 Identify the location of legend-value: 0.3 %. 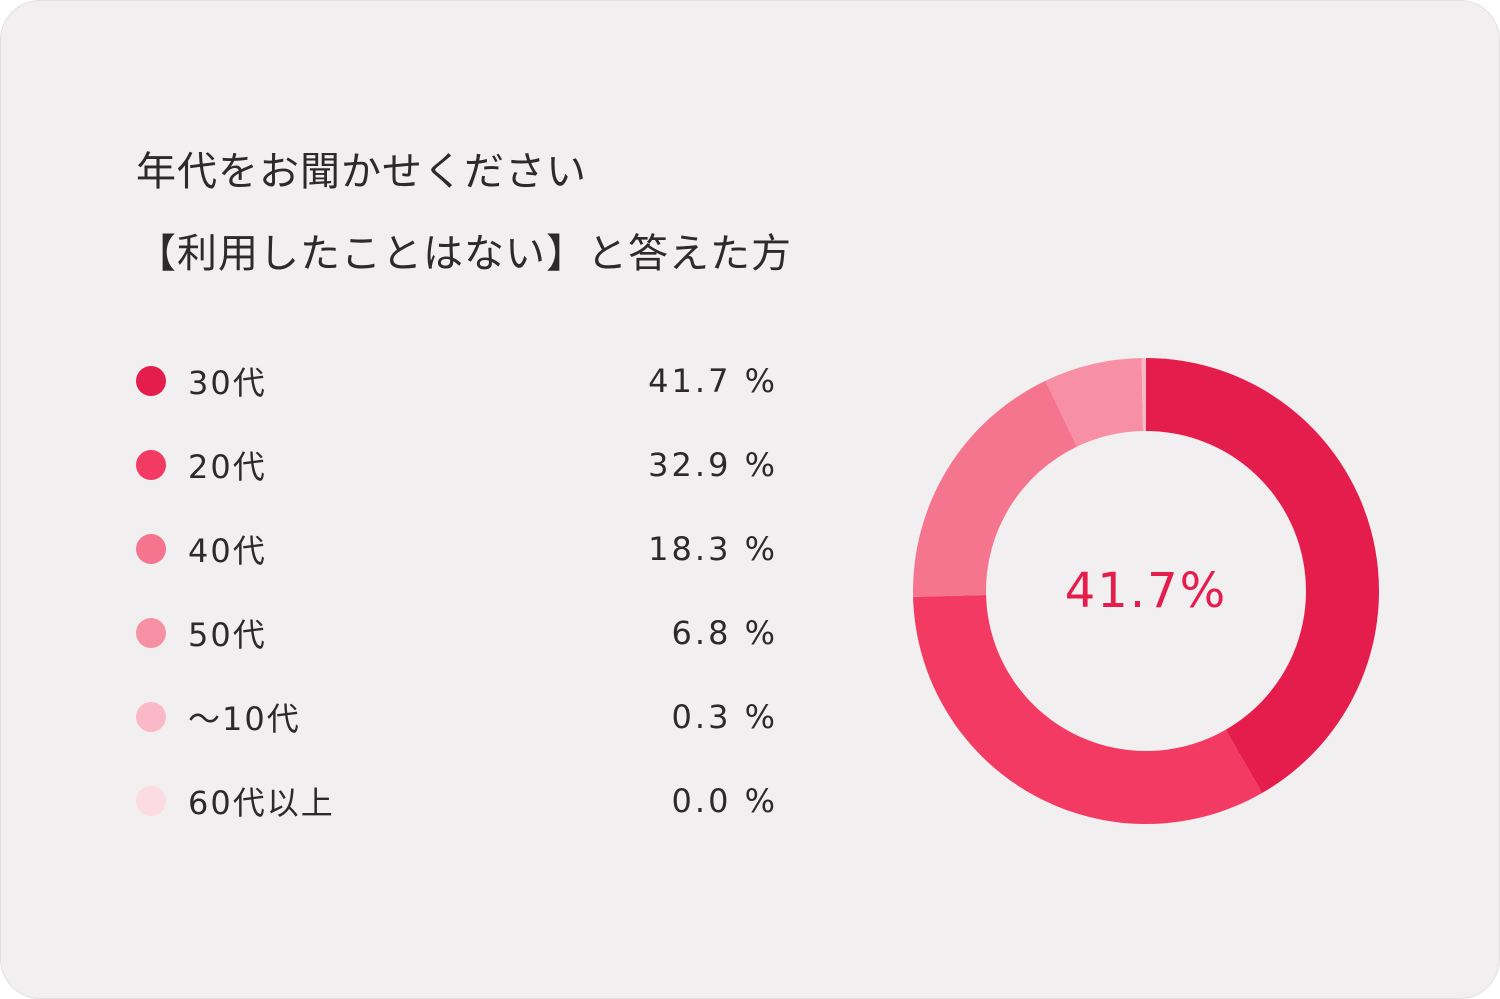
(724, 717).